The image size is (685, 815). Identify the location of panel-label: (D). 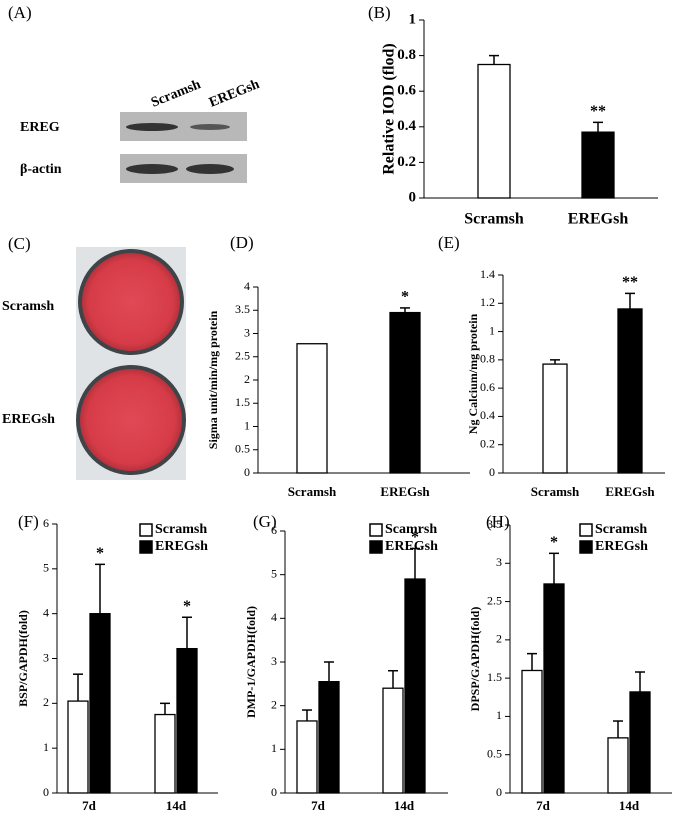
(242, 242).